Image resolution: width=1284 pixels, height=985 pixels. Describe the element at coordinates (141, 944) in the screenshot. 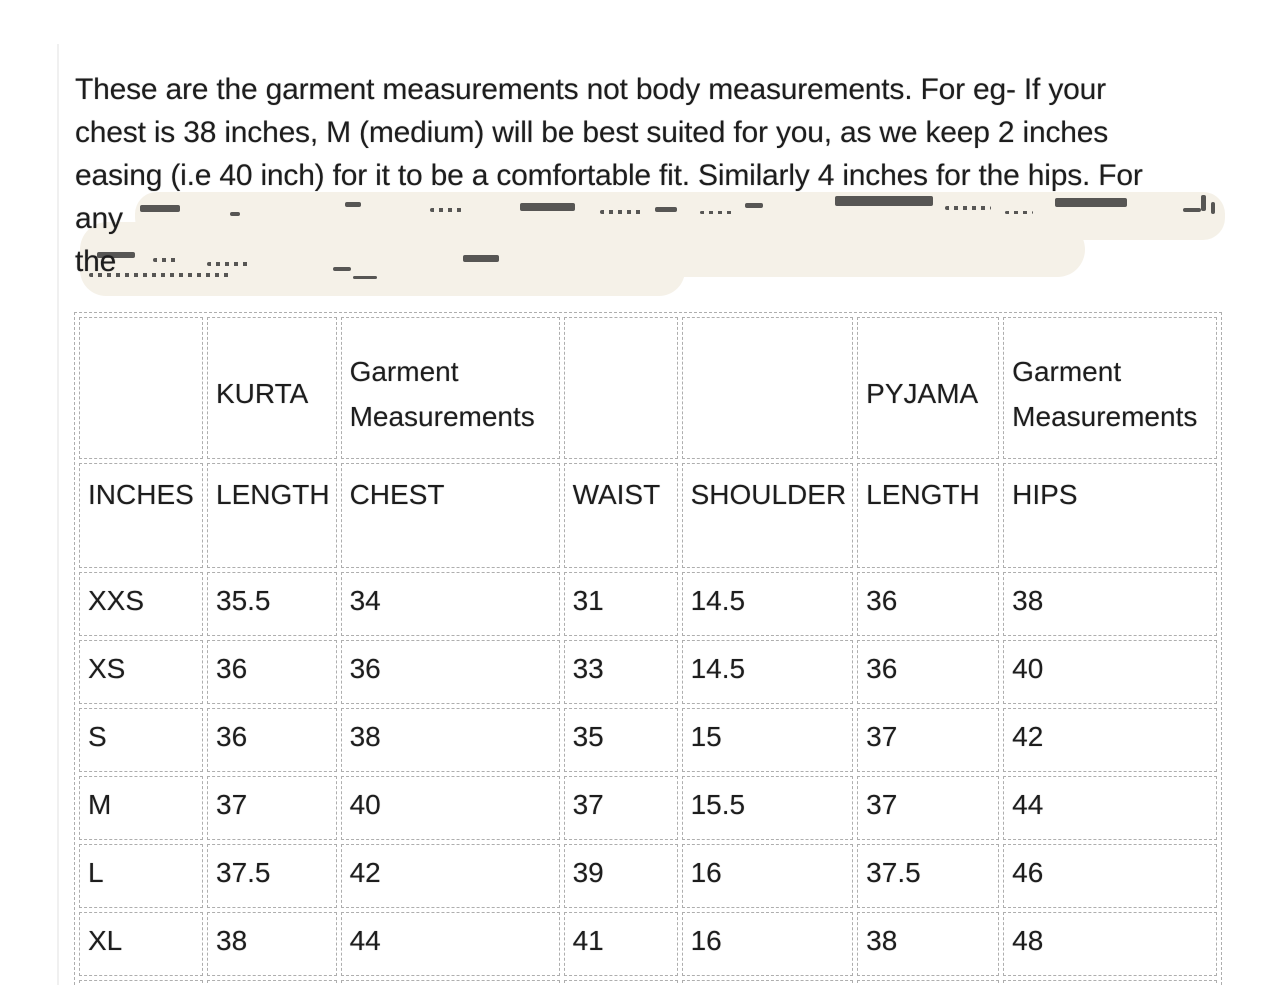

I see `size-label: XL` at that location.